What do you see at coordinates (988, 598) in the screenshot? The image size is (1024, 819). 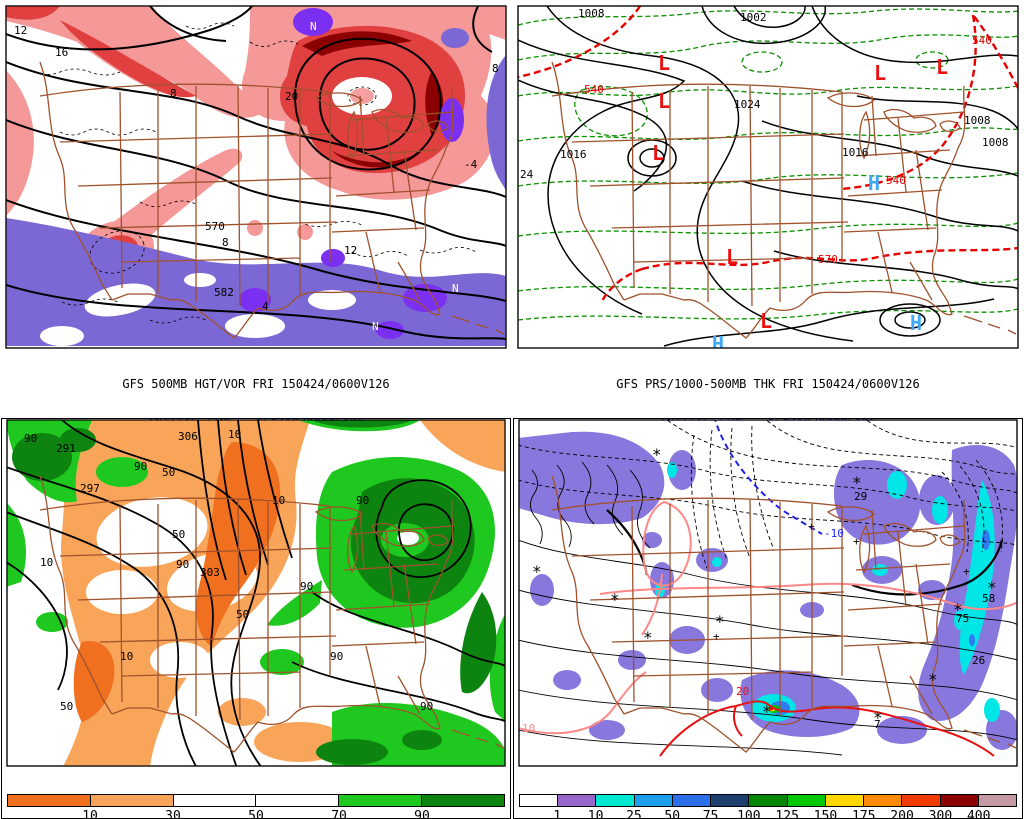 I see `contour-label: 58` at bounding box center [988, 598].